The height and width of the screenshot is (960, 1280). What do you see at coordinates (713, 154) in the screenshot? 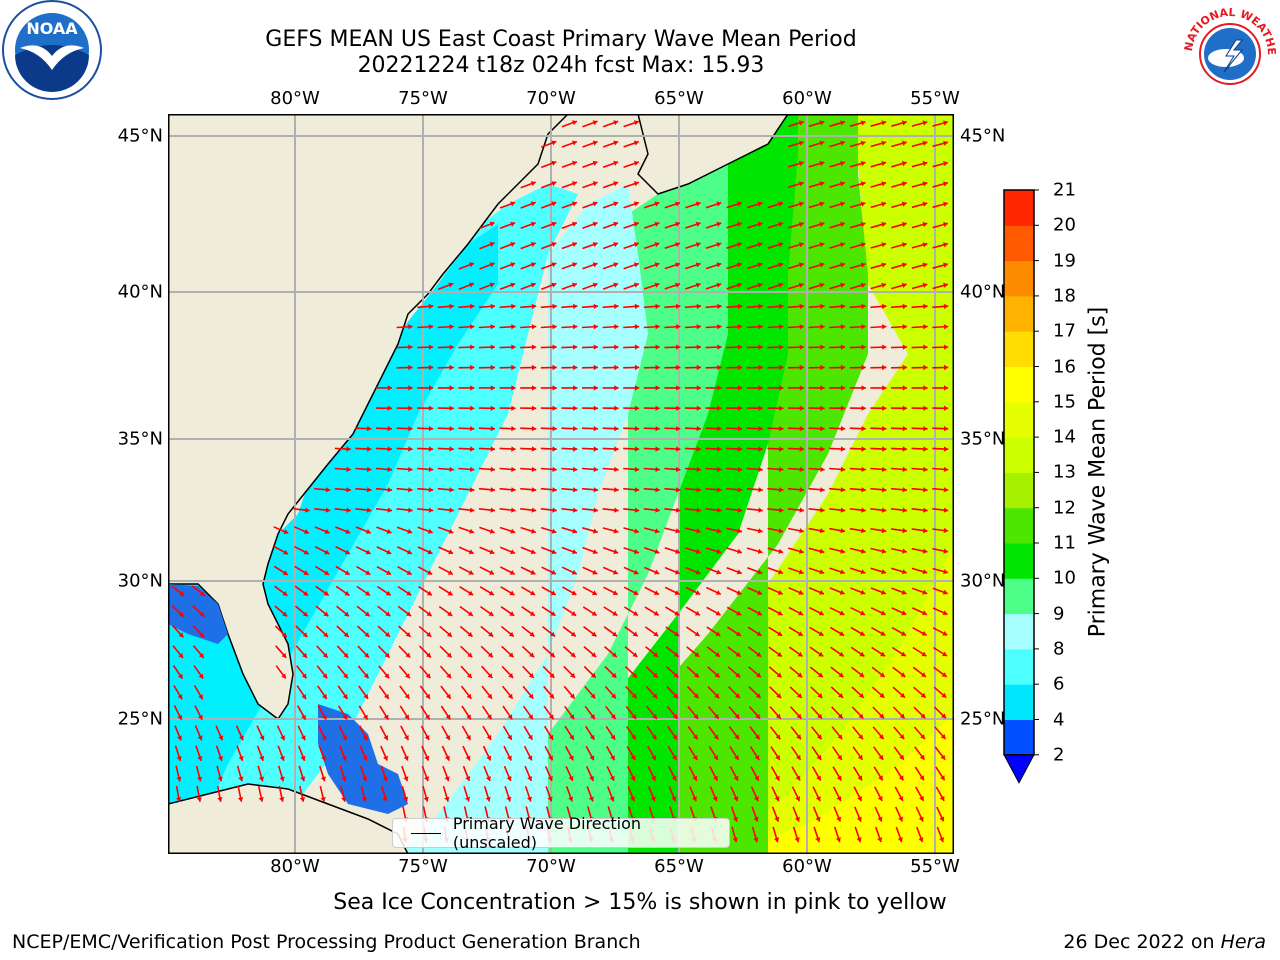
I see `nova-scotia` at bounding box center [713, 154].